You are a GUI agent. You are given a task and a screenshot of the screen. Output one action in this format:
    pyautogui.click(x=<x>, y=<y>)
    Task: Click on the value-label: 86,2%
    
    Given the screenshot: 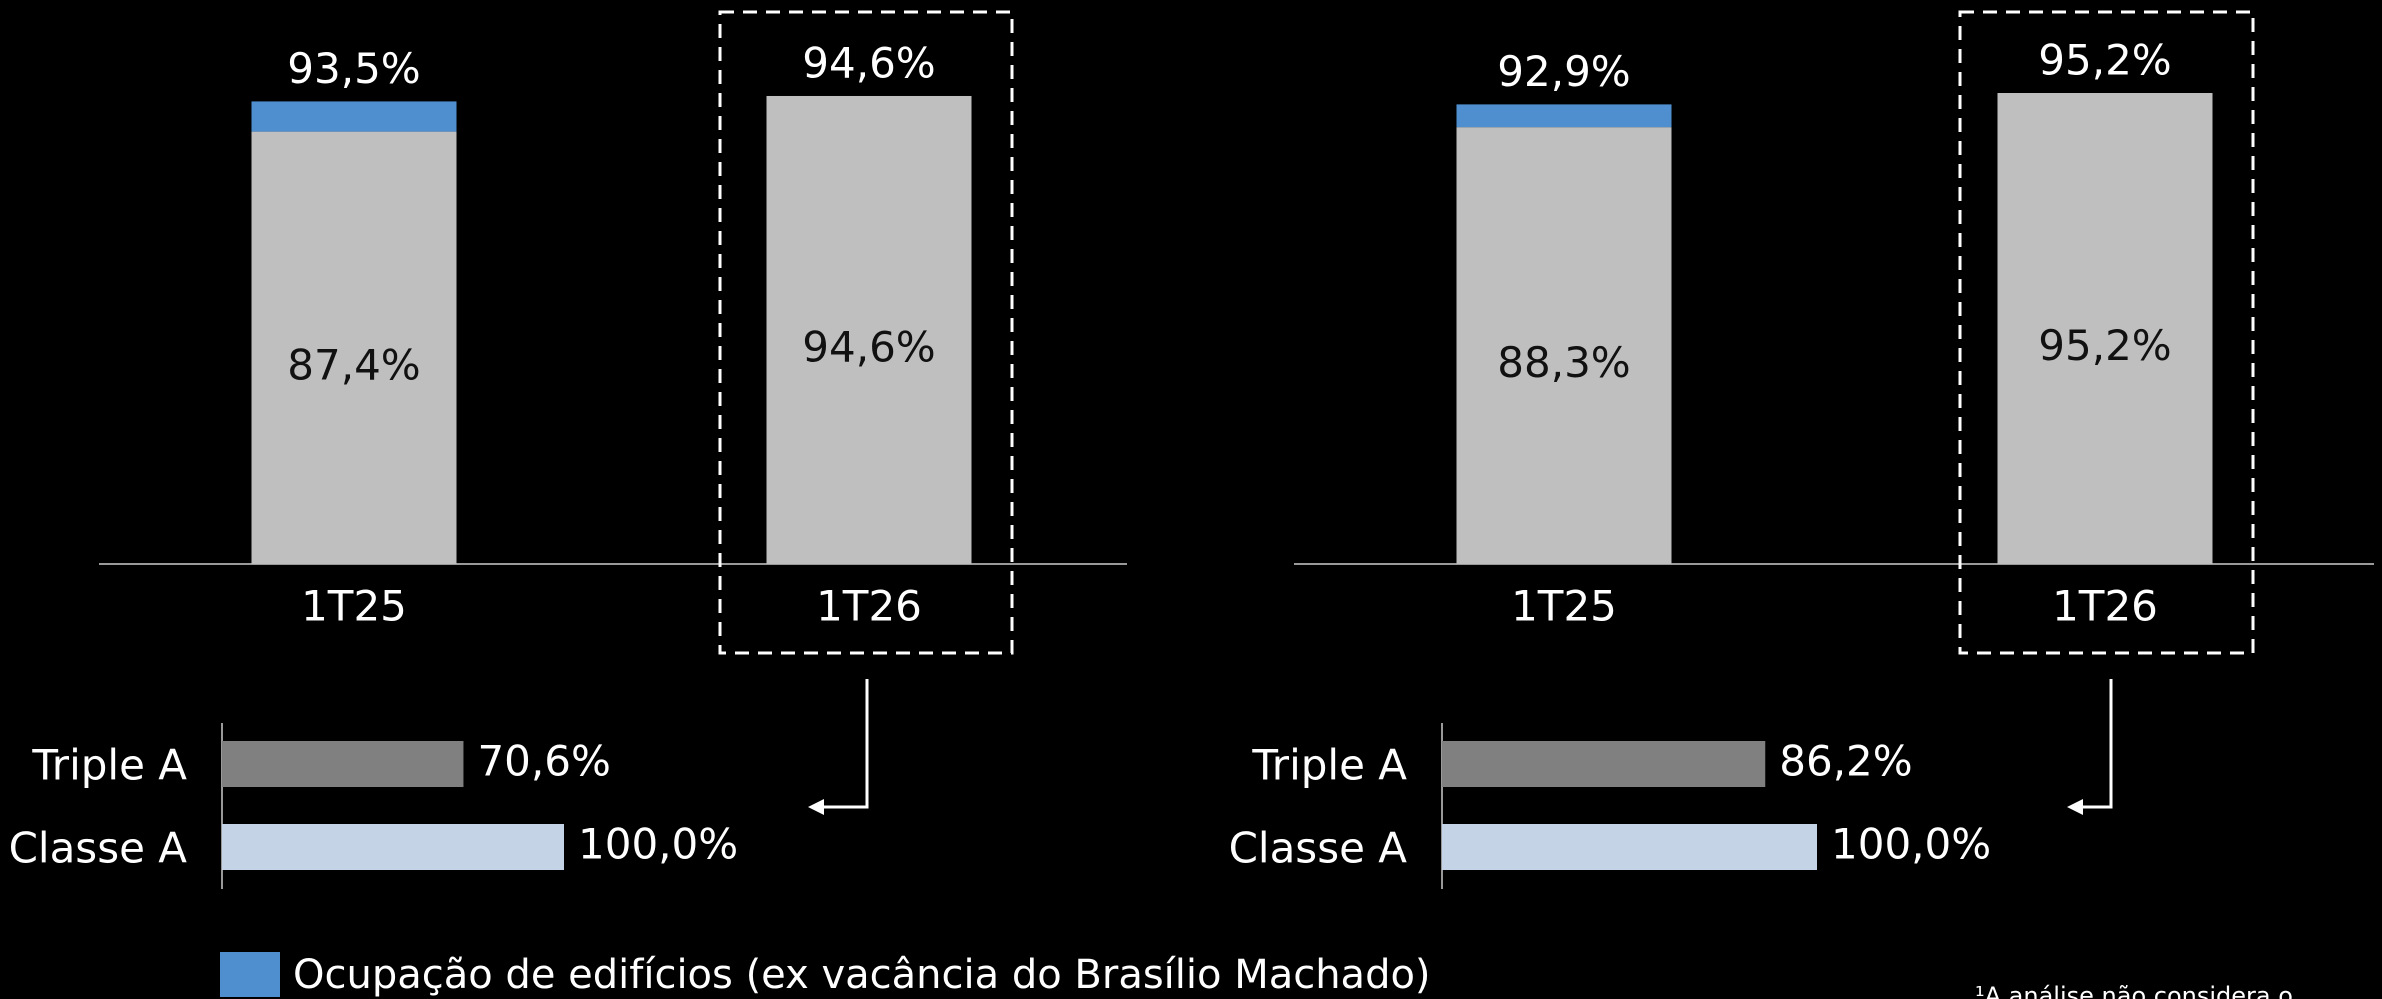 What is the action you would take?
    pyautogui.click(x=1845, y=761)
    